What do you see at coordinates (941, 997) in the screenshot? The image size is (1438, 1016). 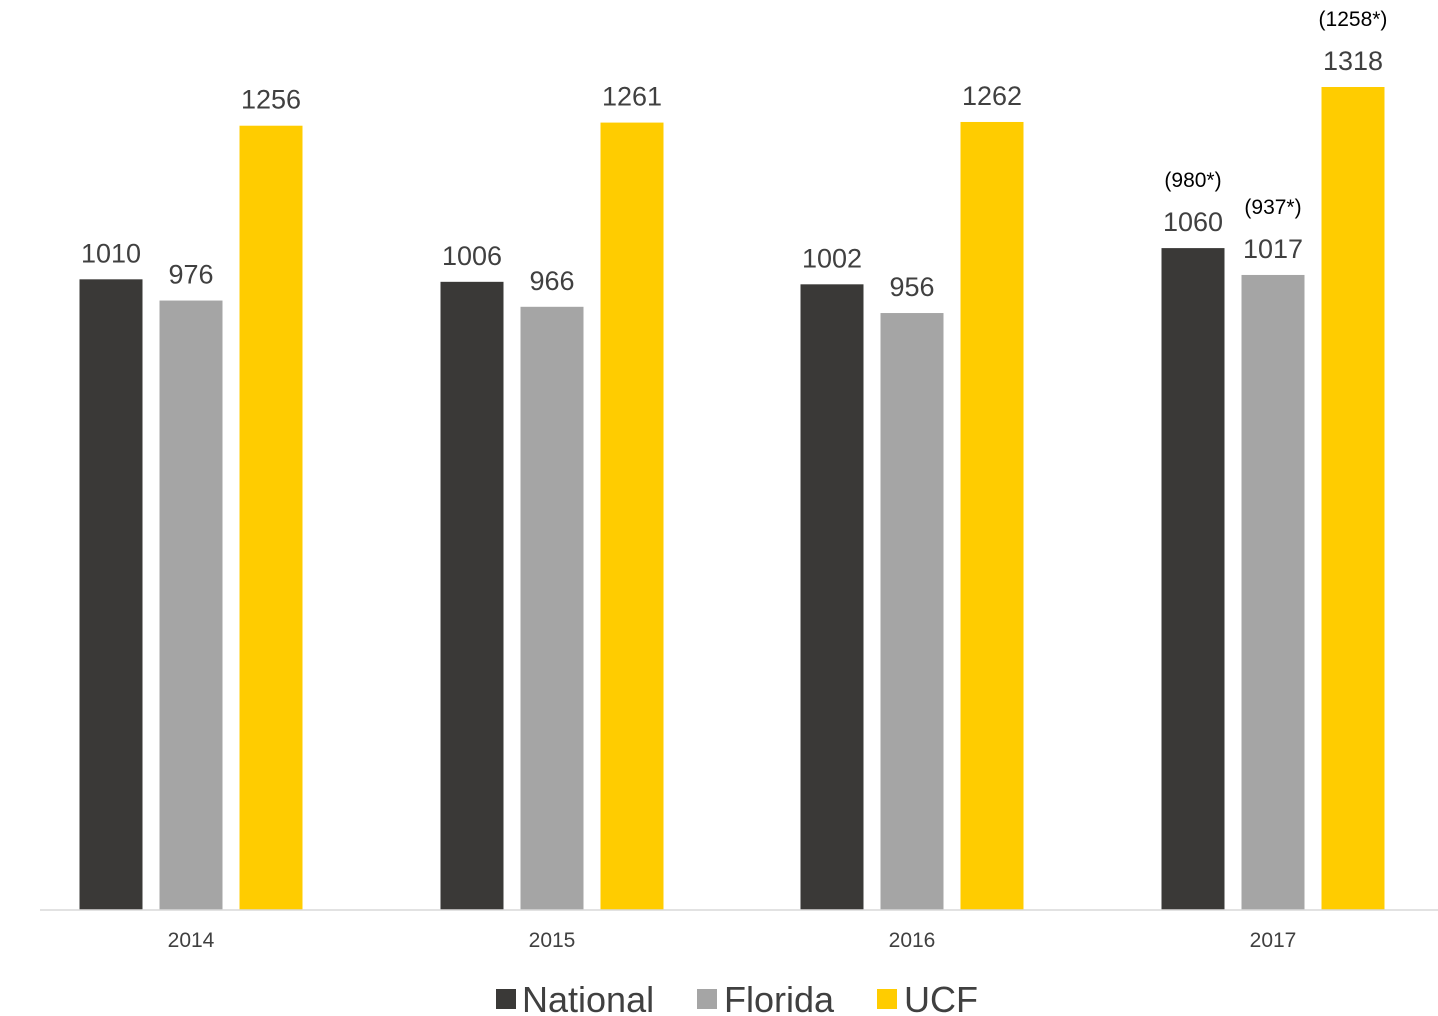 I see `legend-label-ucf: UCF` at bounding box center [941, 997].